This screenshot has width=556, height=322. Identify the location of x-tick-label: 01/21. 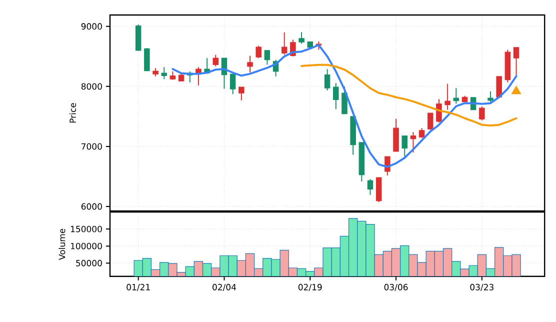
(138, 288).